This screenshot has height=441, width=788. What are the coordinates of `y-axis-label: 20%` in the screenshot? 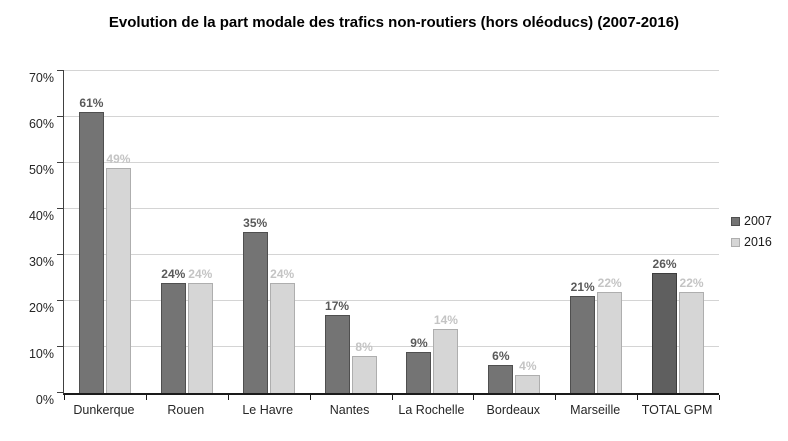 It's located at (41, 308).